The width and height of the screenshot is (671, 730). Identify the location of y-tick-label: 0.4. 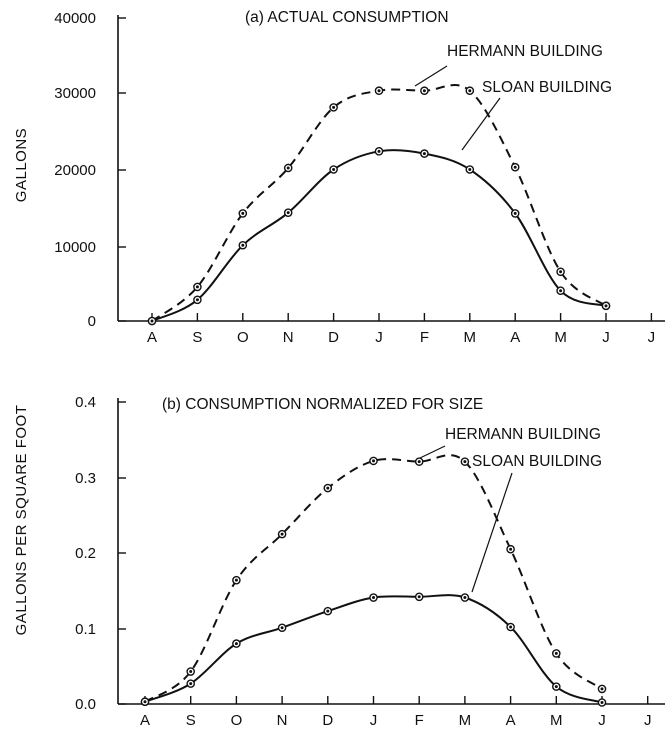
(85, 402).